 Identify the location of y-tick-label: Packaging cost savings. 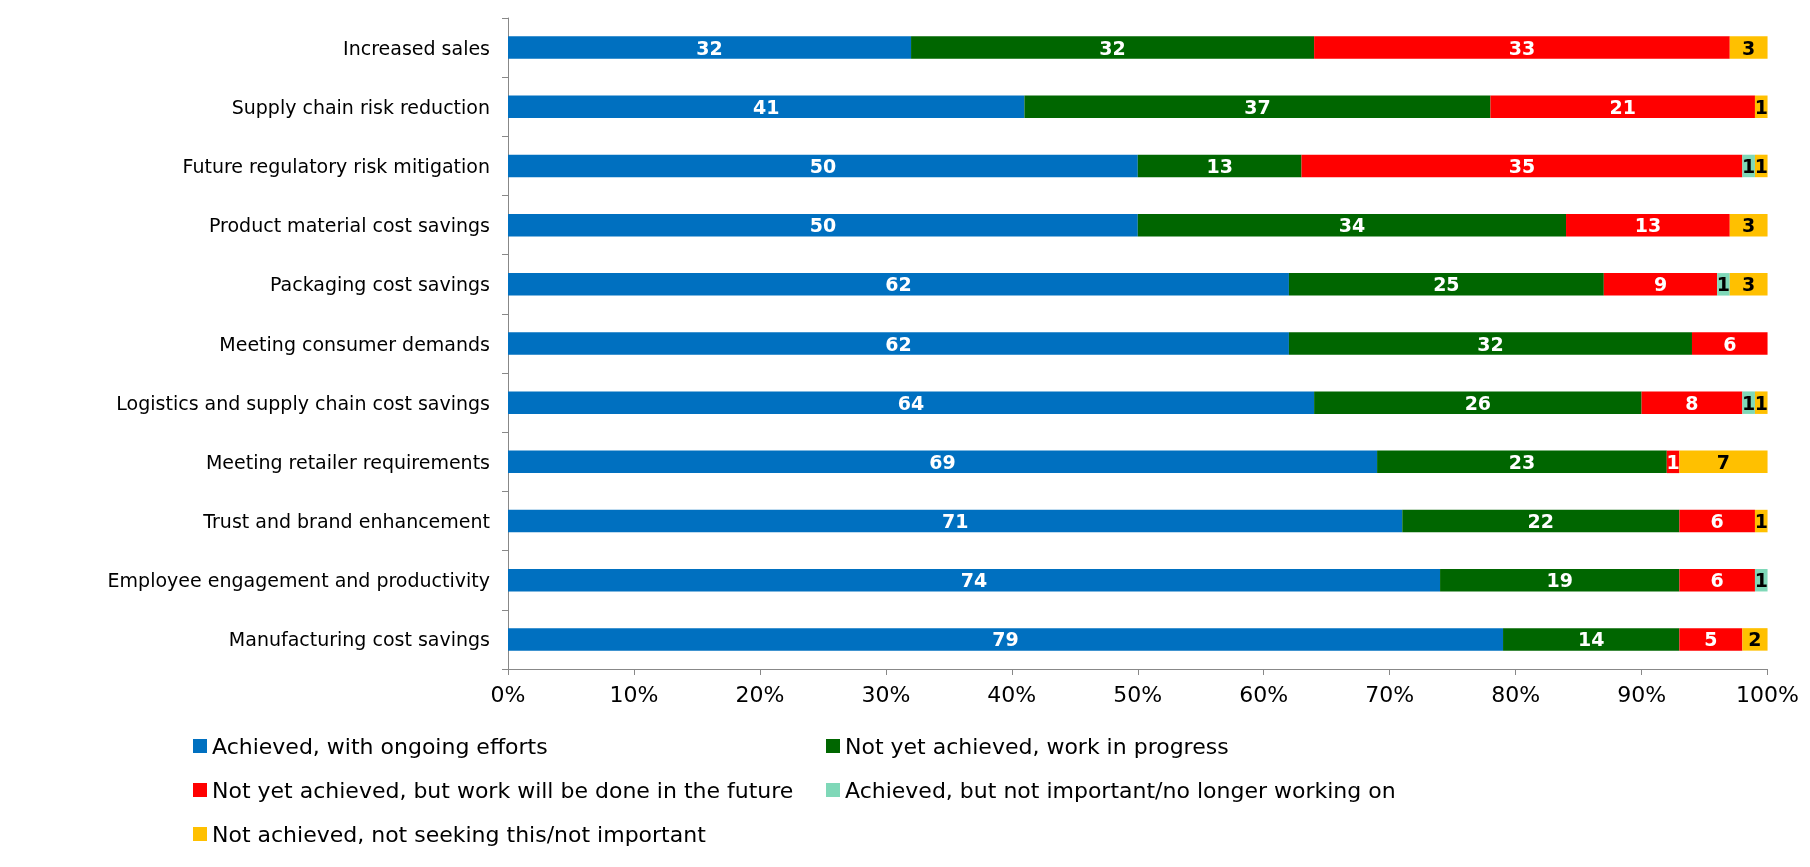
(379, 284).